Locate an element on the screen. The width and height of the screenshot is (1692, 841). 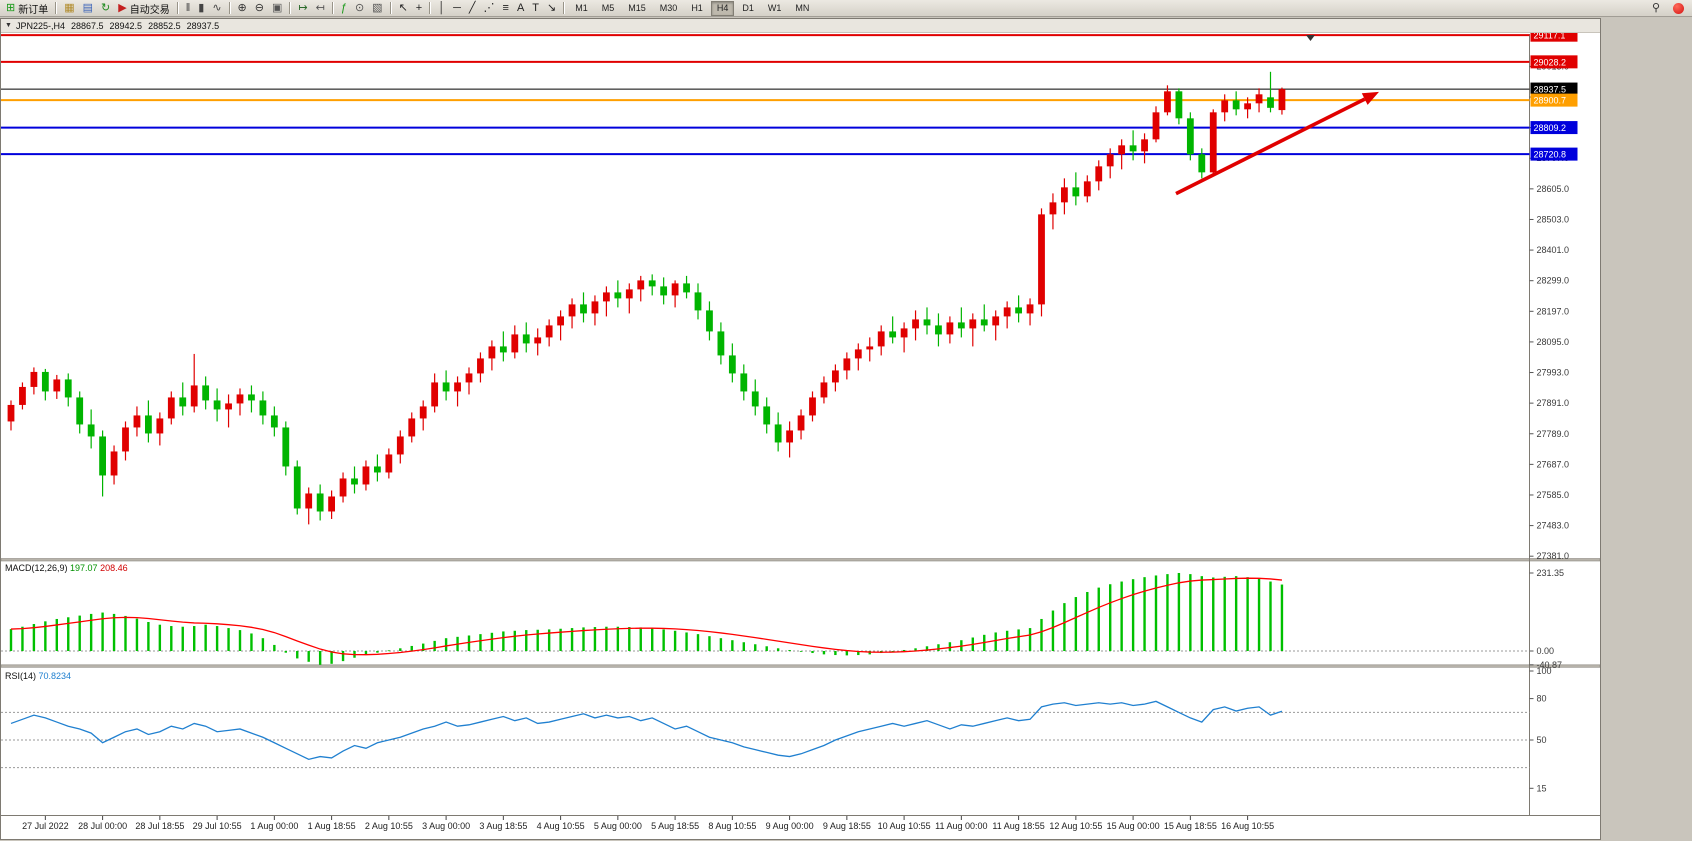
price-badge-label: 28809.2 is located at coordinates (1550, 128).